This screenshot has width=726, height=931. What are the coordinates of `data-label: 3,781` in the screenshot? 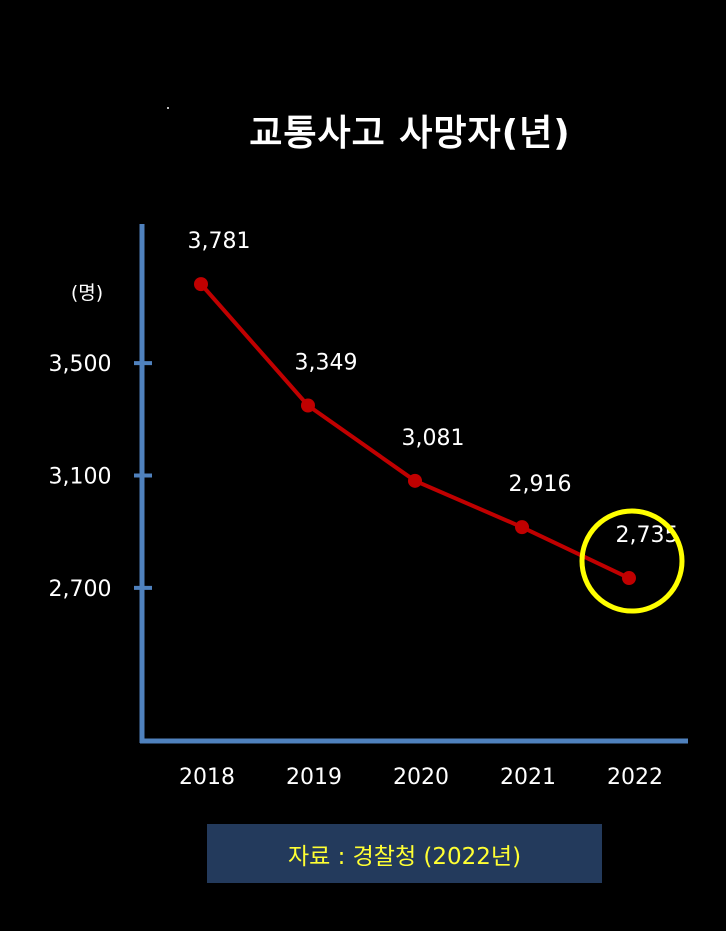 It's located at (219, 241).